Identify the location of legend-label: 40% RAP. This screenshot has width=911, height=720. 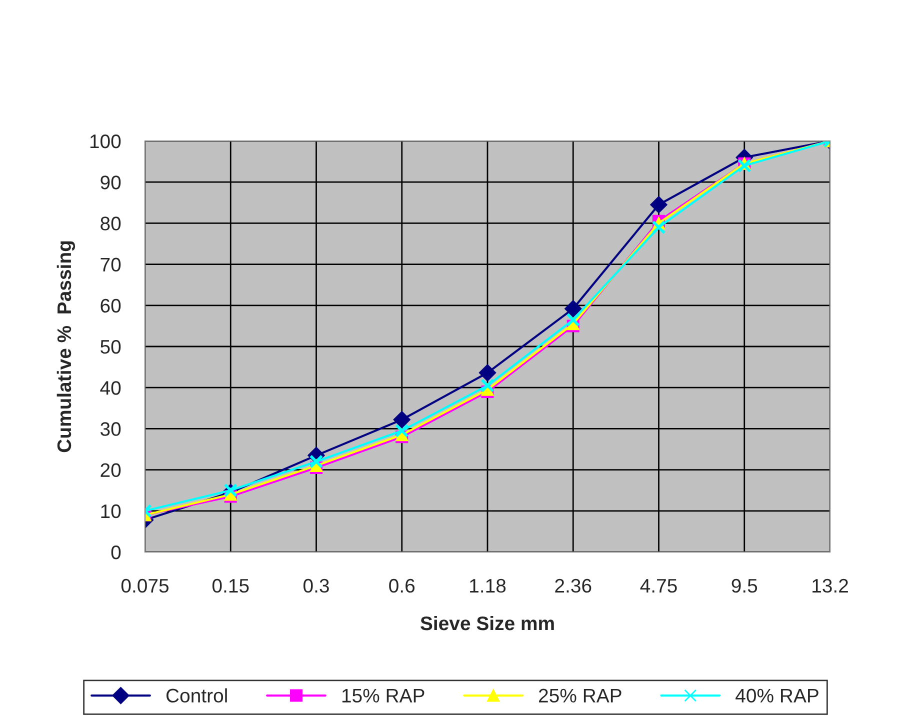
(777, 695).